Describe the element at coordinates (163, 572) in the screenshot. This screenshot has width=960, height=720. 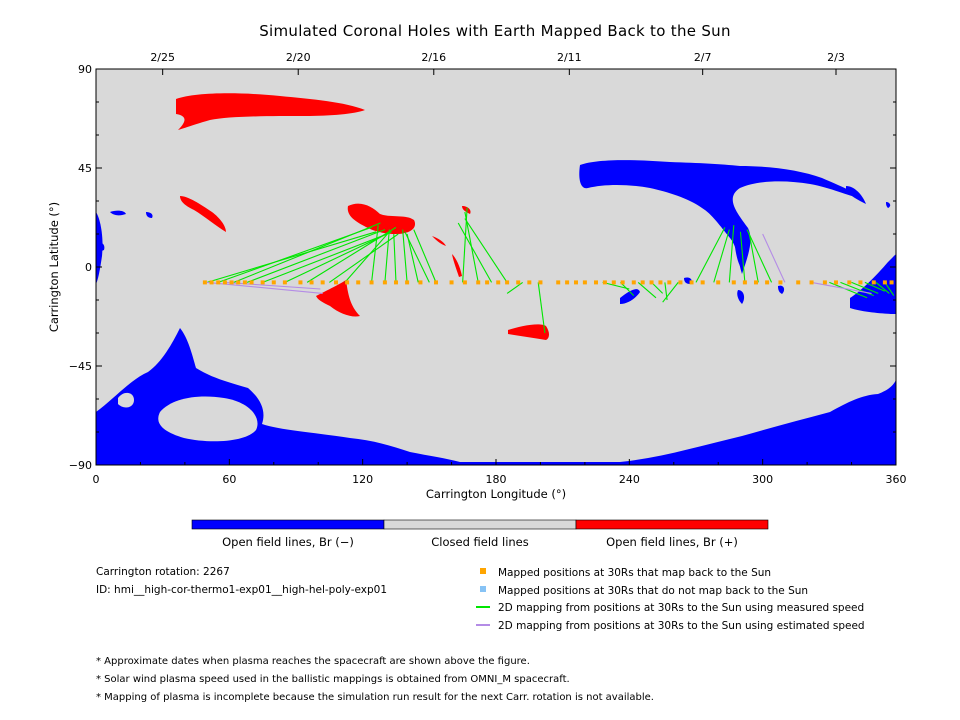
I see `carrington-rotation: Carrington rotation: 2267` at that location.